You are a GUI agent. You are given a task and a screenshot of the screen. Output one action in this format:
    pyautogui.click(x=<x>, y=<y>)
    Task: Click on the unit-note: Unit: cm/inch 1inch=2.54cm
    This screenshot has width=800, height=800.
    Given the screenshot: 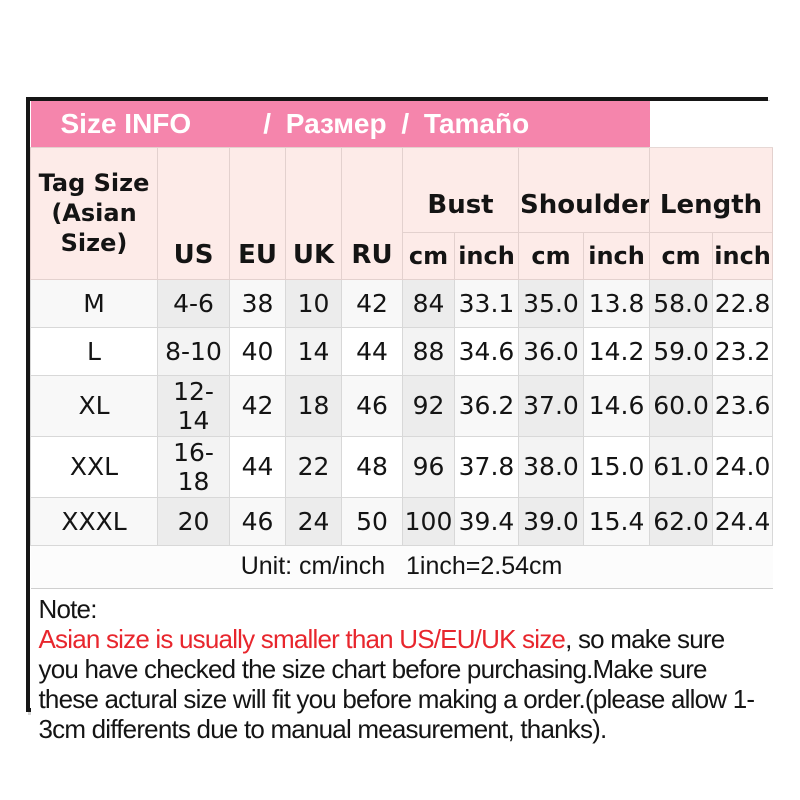 What is the action you would take?
    pyautogui.click(x=401, y=566)
    